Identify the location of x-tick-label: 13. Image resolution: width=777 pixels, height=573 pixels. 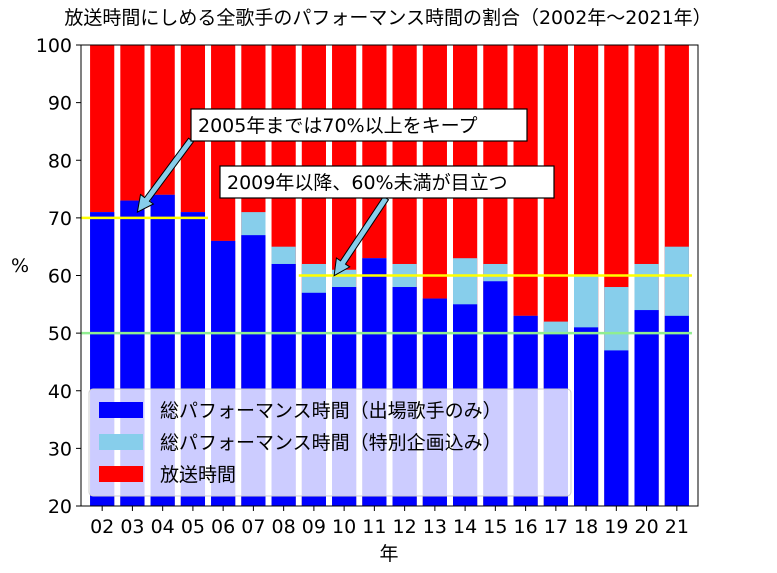
(435, 527).